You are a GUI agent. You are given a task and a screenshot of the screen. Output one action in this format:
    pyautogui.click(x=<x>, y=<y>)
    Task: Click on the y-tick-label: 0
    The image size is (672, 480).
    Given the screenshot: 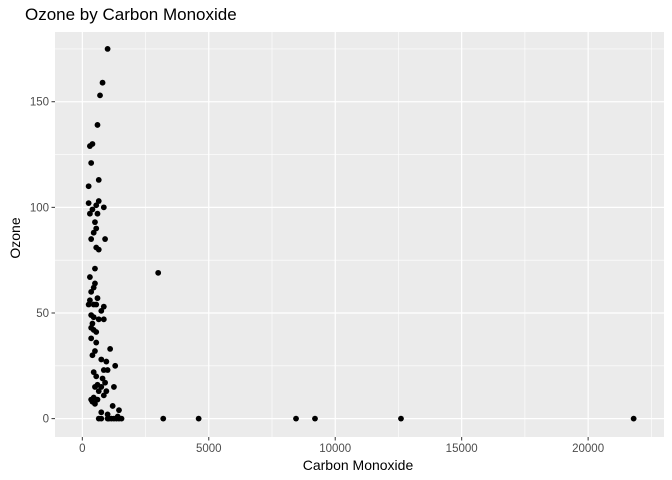 What is the action you would take?
    pyautogui.click(x=46, y=420)
    